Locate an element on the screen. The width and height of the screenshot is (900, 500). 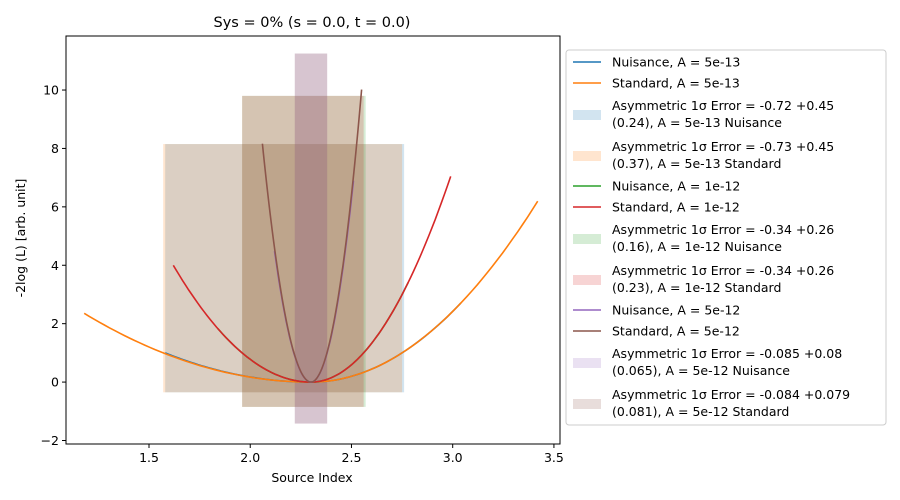
legend-entry-label: Standard, A = 5e-12 is located at coordinates (676, 331).